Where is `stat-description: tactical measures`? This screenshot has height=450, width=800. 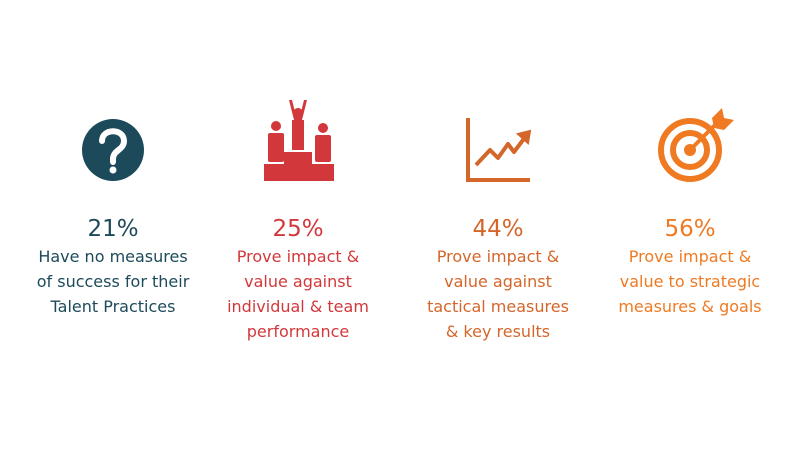 stat-description: tactical measures is located at coordinates (498, 306).